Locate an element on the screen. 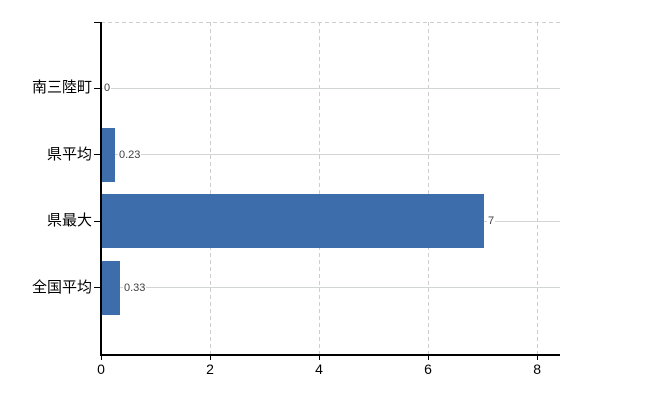  value-label: 7 is located at coordinates (491, 221).